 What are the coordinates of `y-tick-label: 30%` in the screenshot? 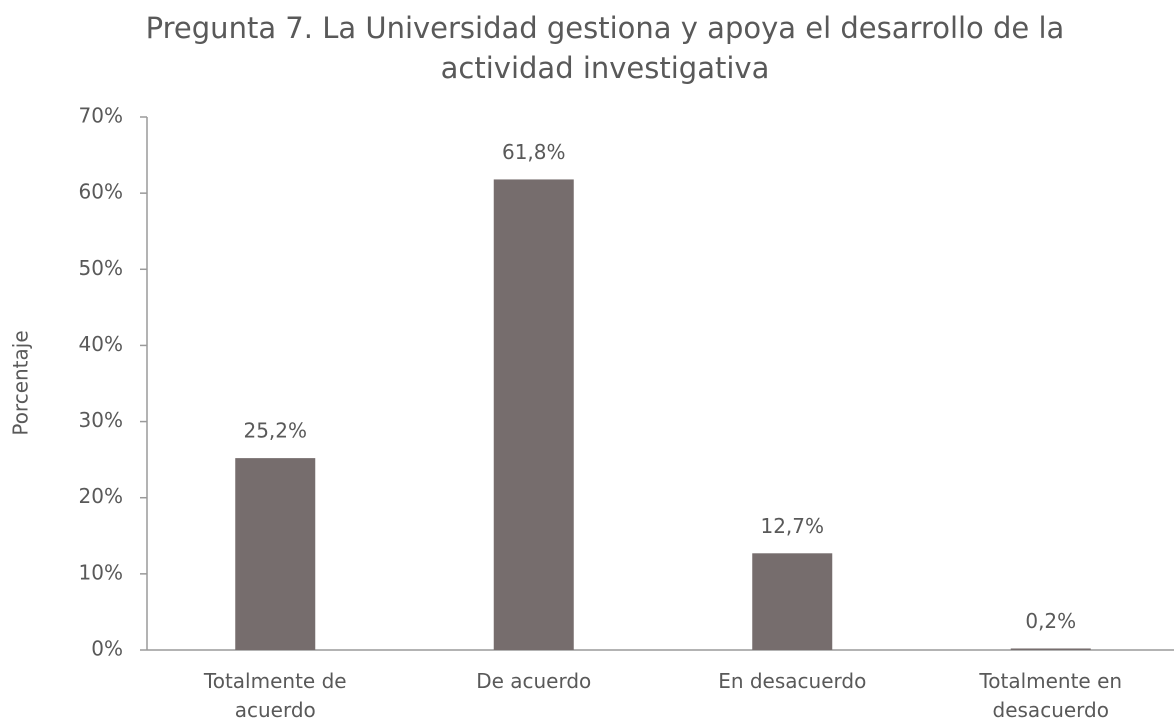 It's located at (101, 420).